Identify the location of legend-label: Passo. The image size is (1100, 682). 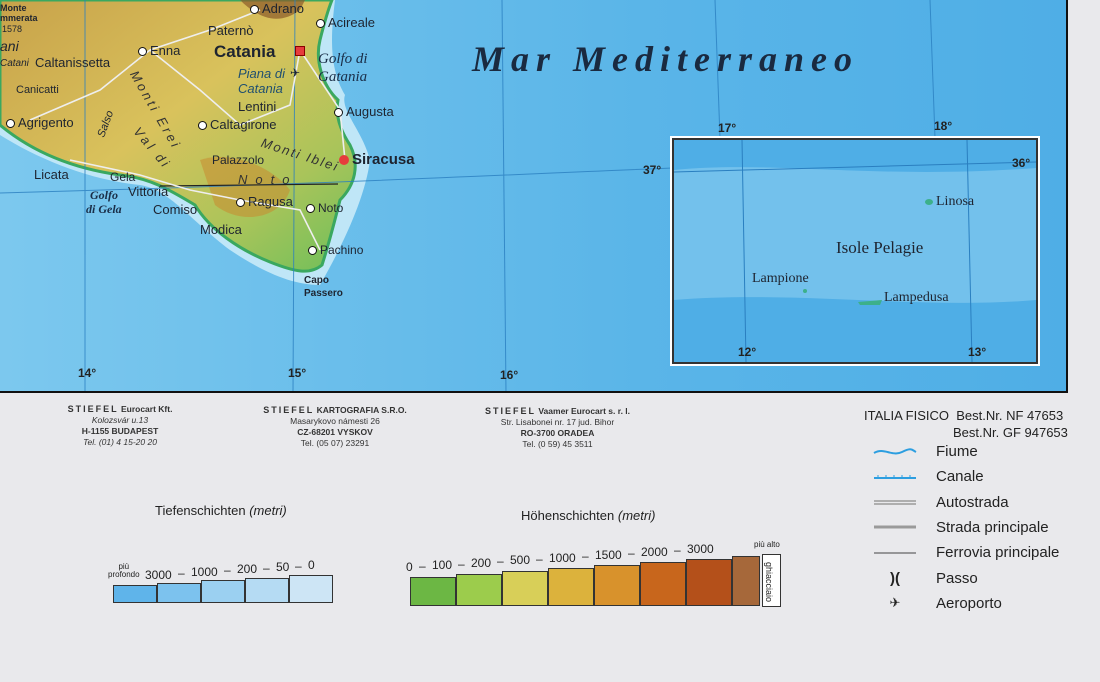
(957, 578).